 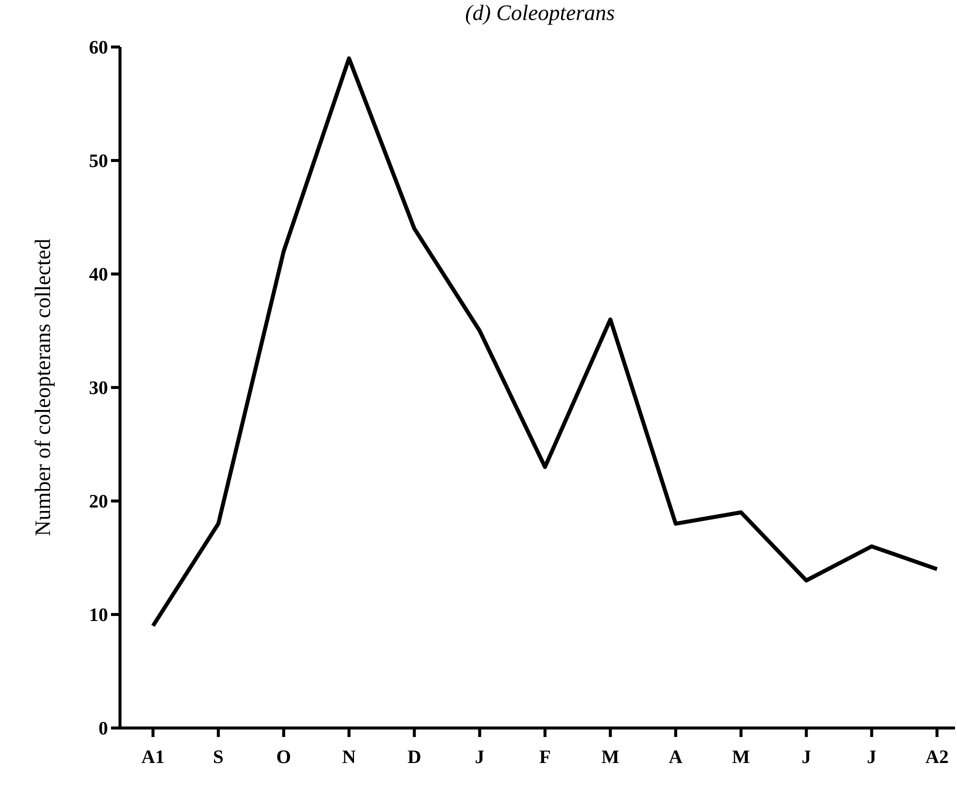 What do you see at coordinates (414, 757) in the screenshot?
I see `x-tick-label: D` at bounding box center [414, 757].